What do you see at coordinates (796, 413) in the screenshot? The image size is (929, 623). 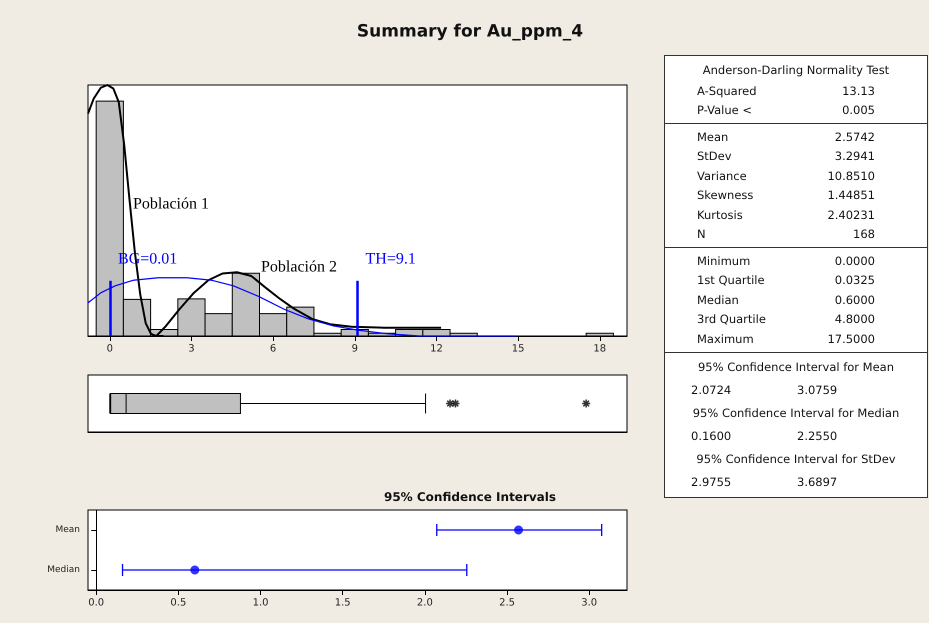 I see `text: 95% Confidence Interval for Median` at bounding box center [796, 413].